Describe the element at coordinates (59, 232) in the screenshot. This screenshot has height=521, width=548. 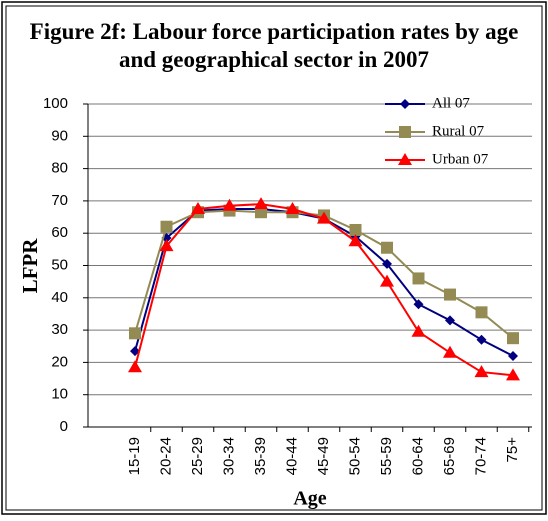
I see `y-tick-label: 60` at that location.